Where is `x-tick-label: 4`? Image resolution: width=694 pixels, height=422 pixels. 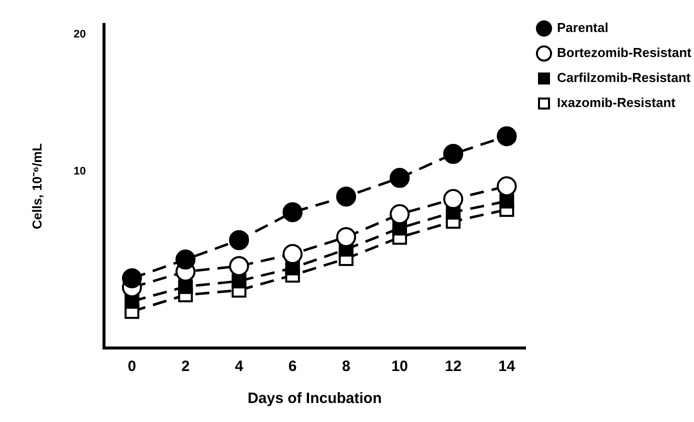 x-tick-label: 4 is located at coordinates (239, 367).